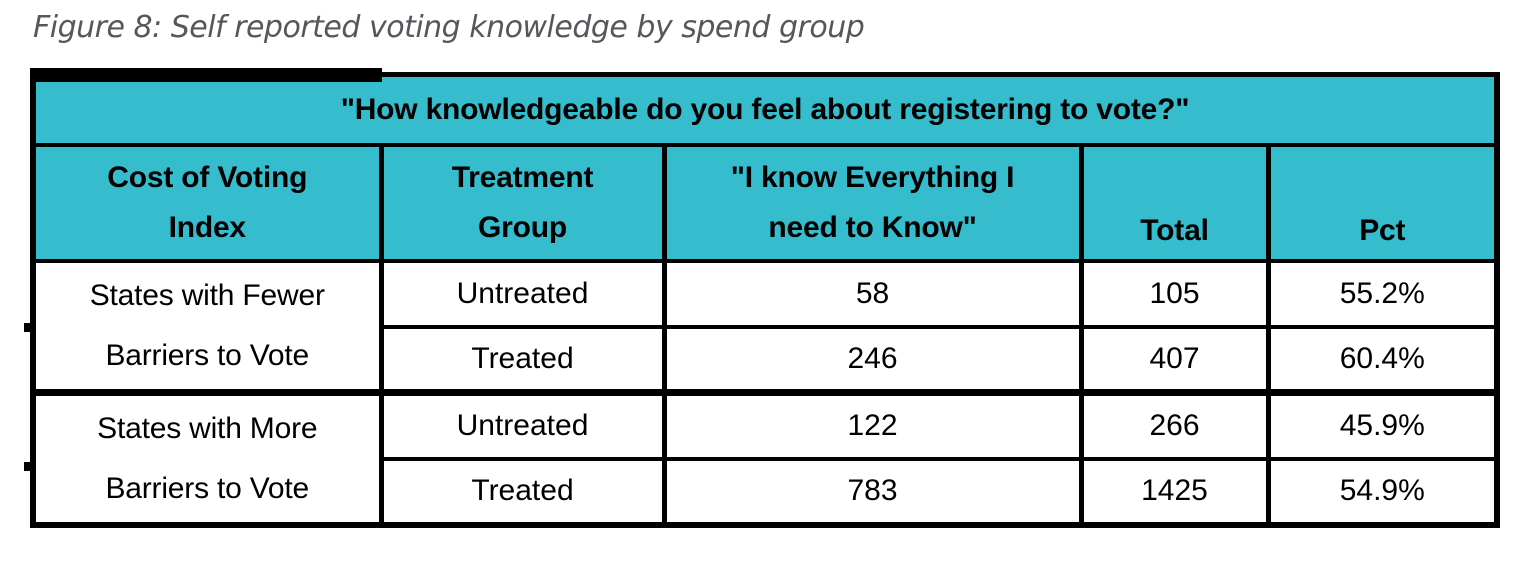 Image resolution: width=1536 pixels, height=564 pixels. What do you see at coordinates (206, 75) in the screenshot?
I see `table-top-left-thick-border` at bounding box center [206, 75].